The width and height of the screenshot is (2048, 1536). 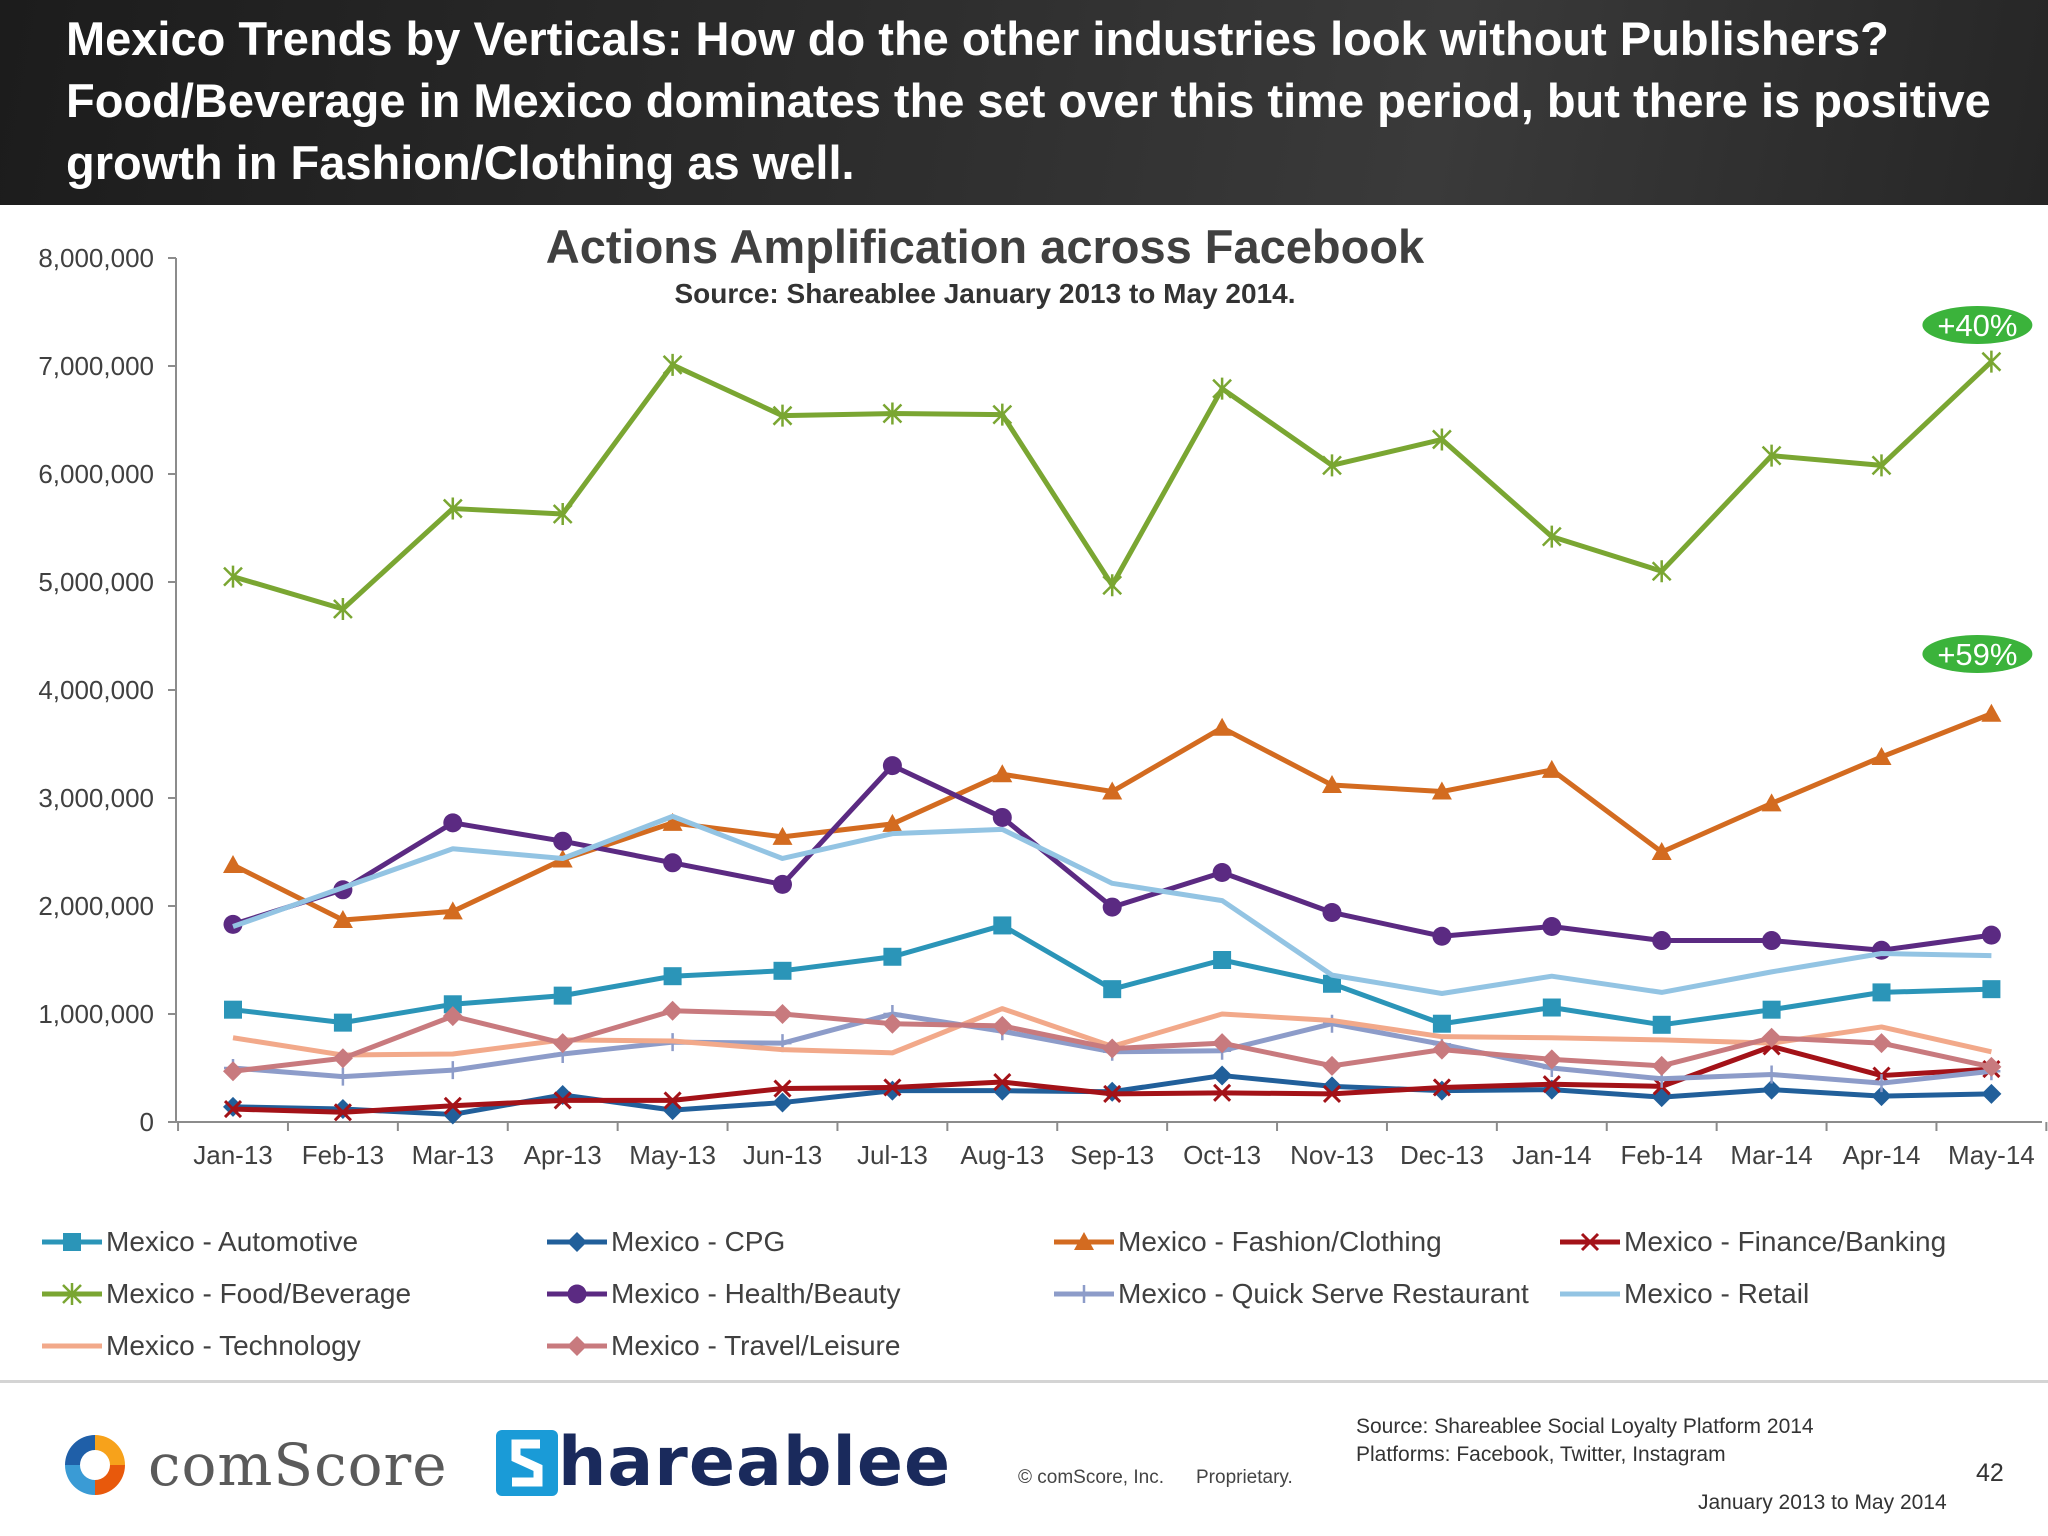 What do you see at coordinates (527, 1462) in the screenshot?
I see `shareablee-logo-icon` at bounding box center [527, 1462].